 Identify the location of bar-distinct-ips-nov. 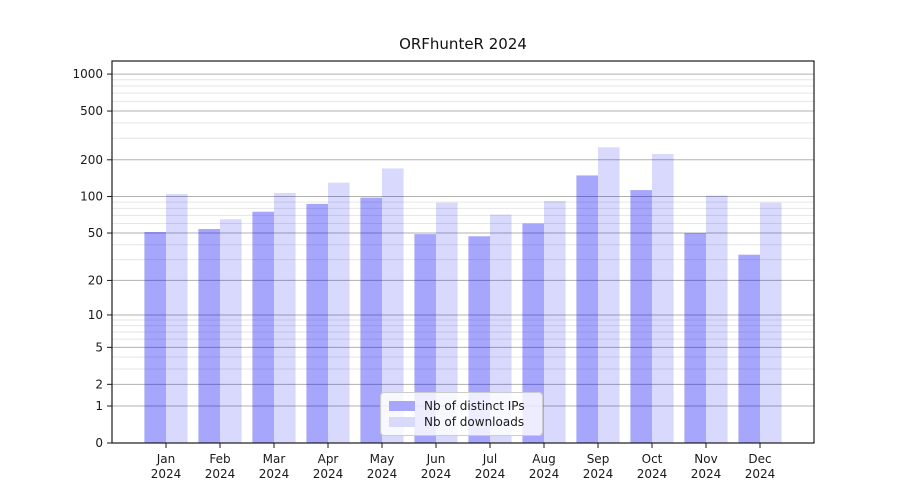
(695, 338).